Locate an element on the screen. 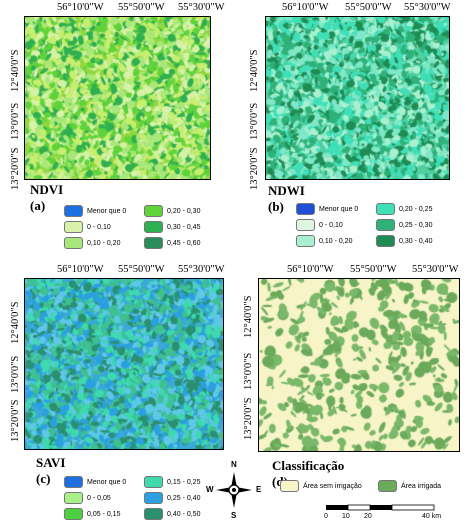 The image size is (474, 524). legend-label: 0,20 - 0,30 is located at coordinates (184, 211).